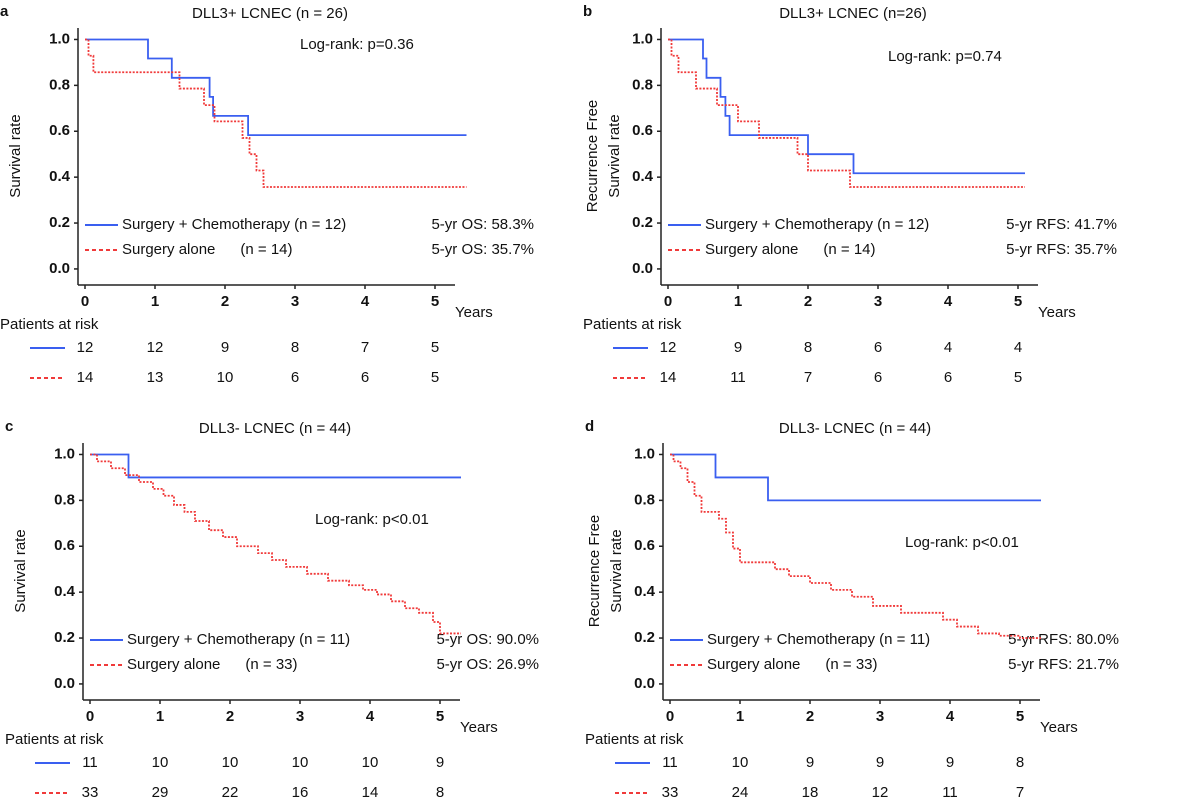 The height and width of the screenshot is (802, 1182). I want to click on legend-summary: 5-yr OS: 35.7%, so click(482, 249).